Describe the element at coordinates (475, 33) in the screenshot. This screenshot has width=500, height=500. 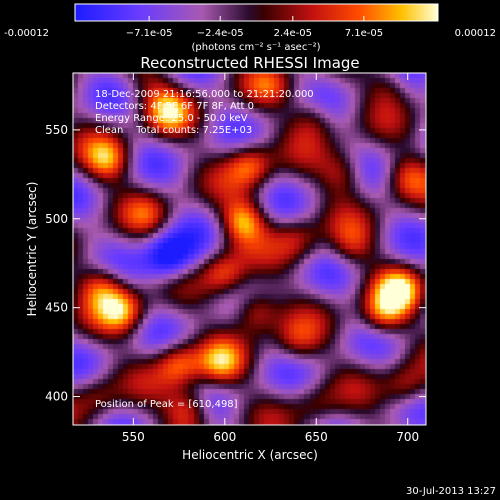
I see `colorbar-tick-label: 0.00012` at that location.